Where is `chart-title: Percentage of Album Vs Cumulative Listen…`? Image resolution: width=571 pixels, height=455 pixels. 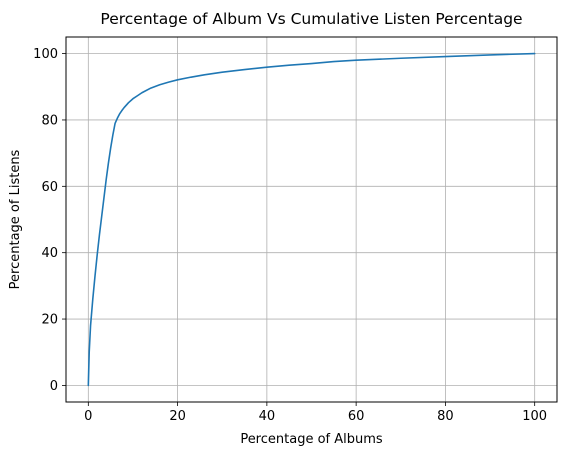 chart-title: Percentage of Album Vs Cumulative Listen… is located at coordinates (311, 19).